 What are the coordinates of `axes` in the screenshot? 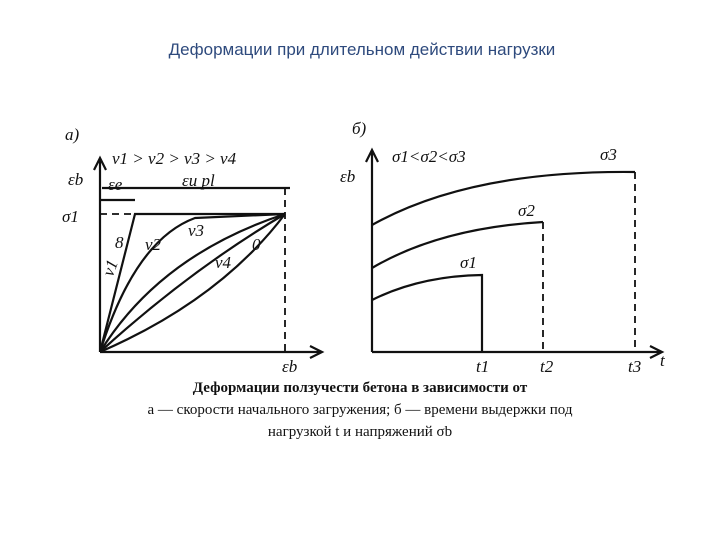 It's located at (209, 257).